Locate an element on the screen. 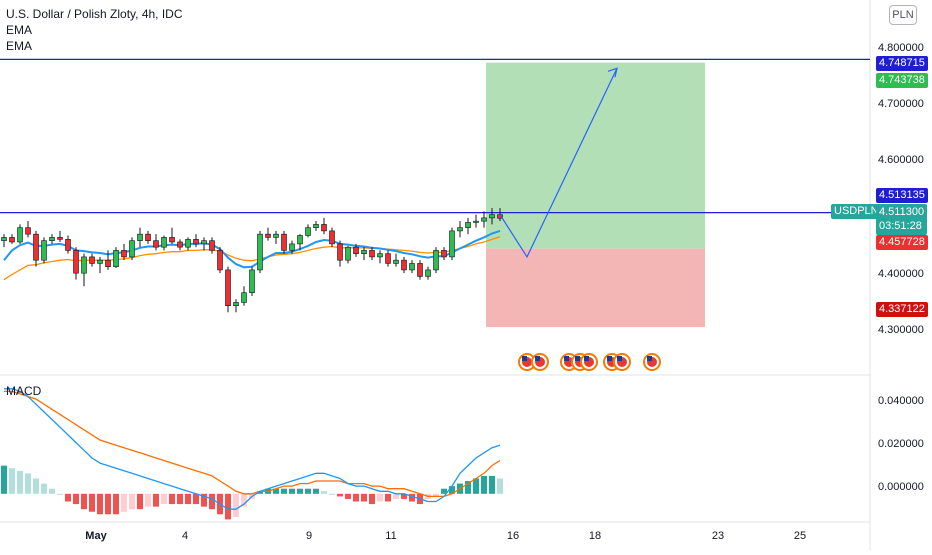 This screenshot has width=932, height=555. projection-path is located at coordinates (558, 163).